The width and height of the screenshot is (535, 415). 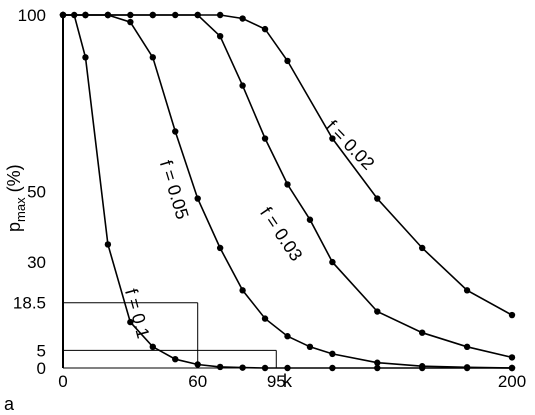 I want to click on series-label-2: f = 0.03, so click(x=281, y=233).